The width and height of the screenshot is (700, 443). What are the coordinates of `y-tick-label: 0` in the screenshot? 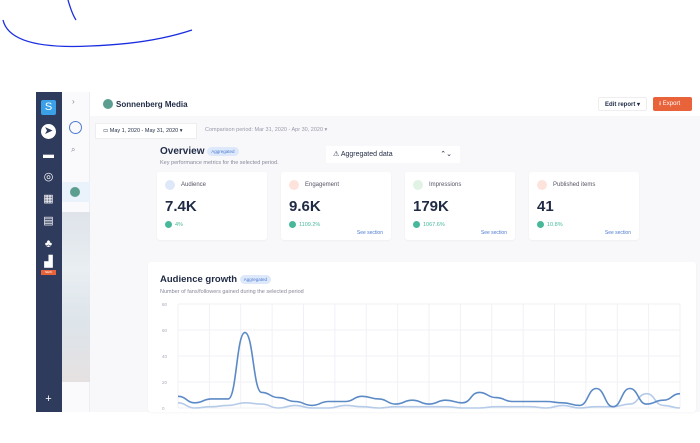 It's located at (163, 408).